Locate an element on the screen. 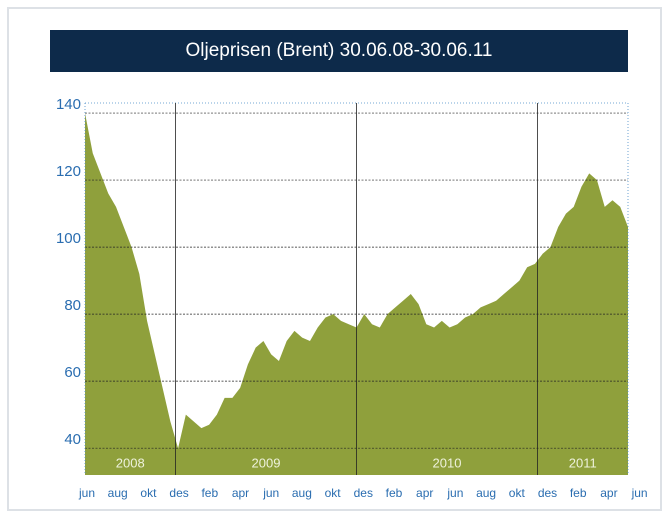  year-label: 2008 is located at coordinates (130, 462).